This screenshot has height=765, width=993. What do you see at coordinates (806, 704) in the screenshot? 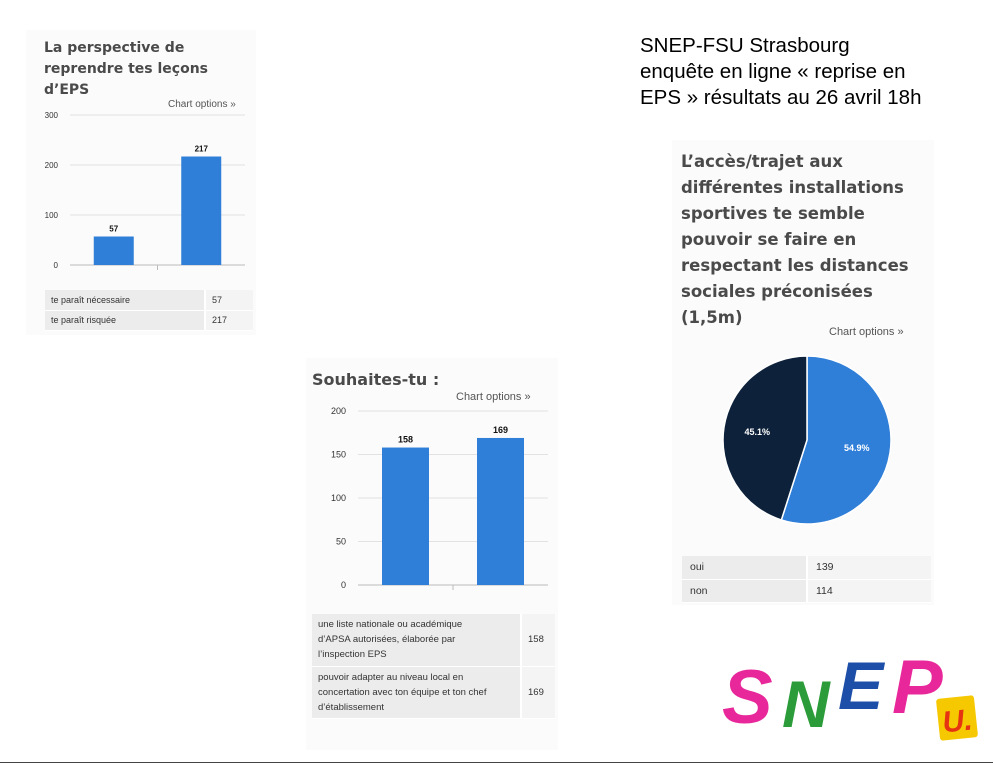
I see `logo-letter-n: N` at bounding box center [806, 704].